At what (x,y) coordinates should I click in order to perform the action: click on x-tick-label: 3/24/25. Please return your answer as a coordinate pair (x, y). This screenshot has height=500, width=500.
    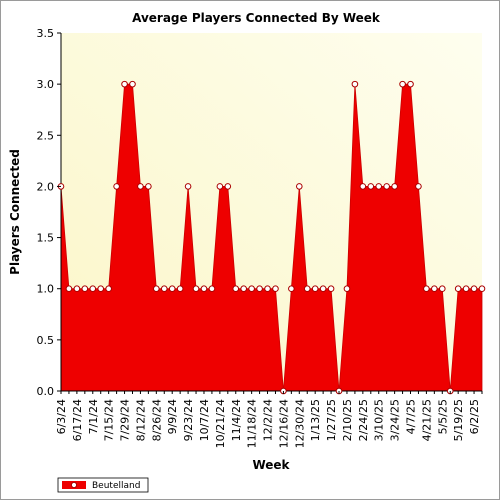
    Looking at the image, I should click on (395, 420).